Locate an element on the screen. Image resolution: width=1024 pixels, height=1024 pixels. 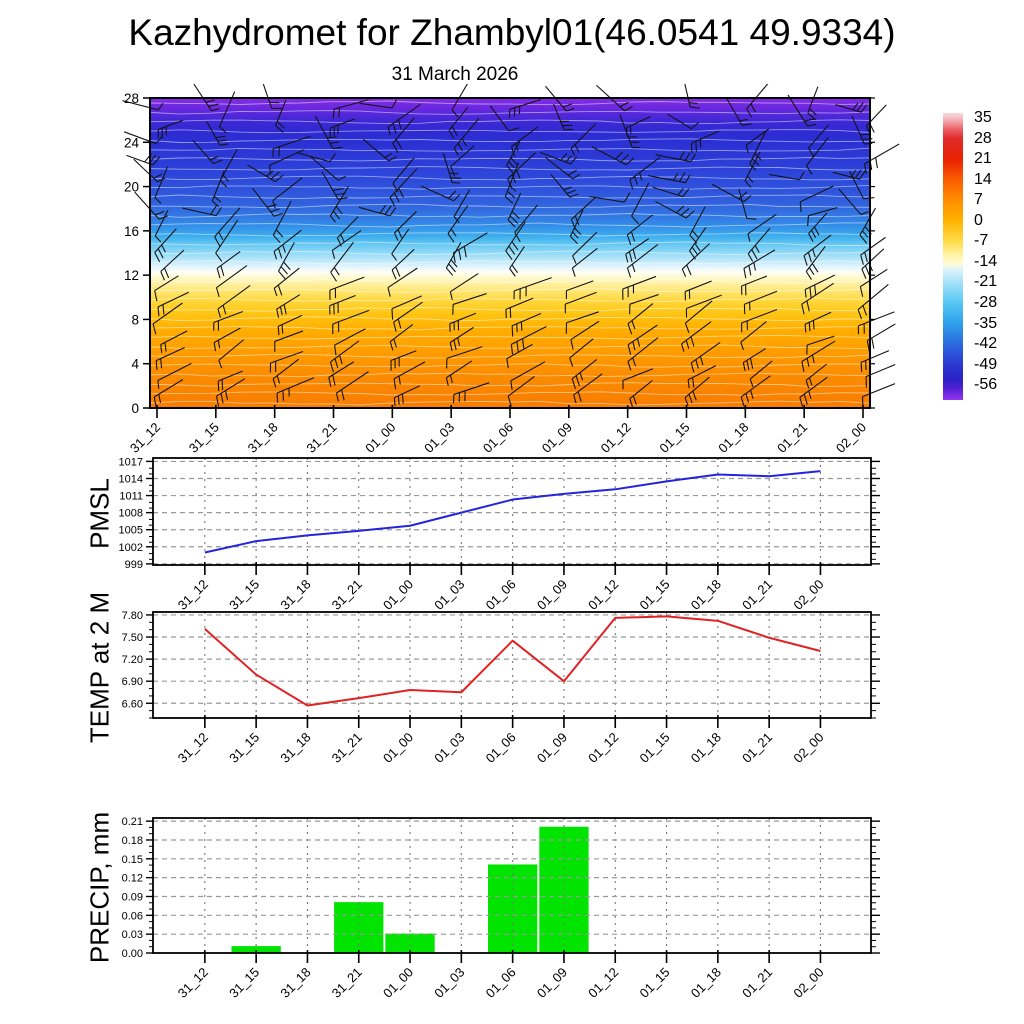
svg-text: 16 is located at coordinates (131, 231).